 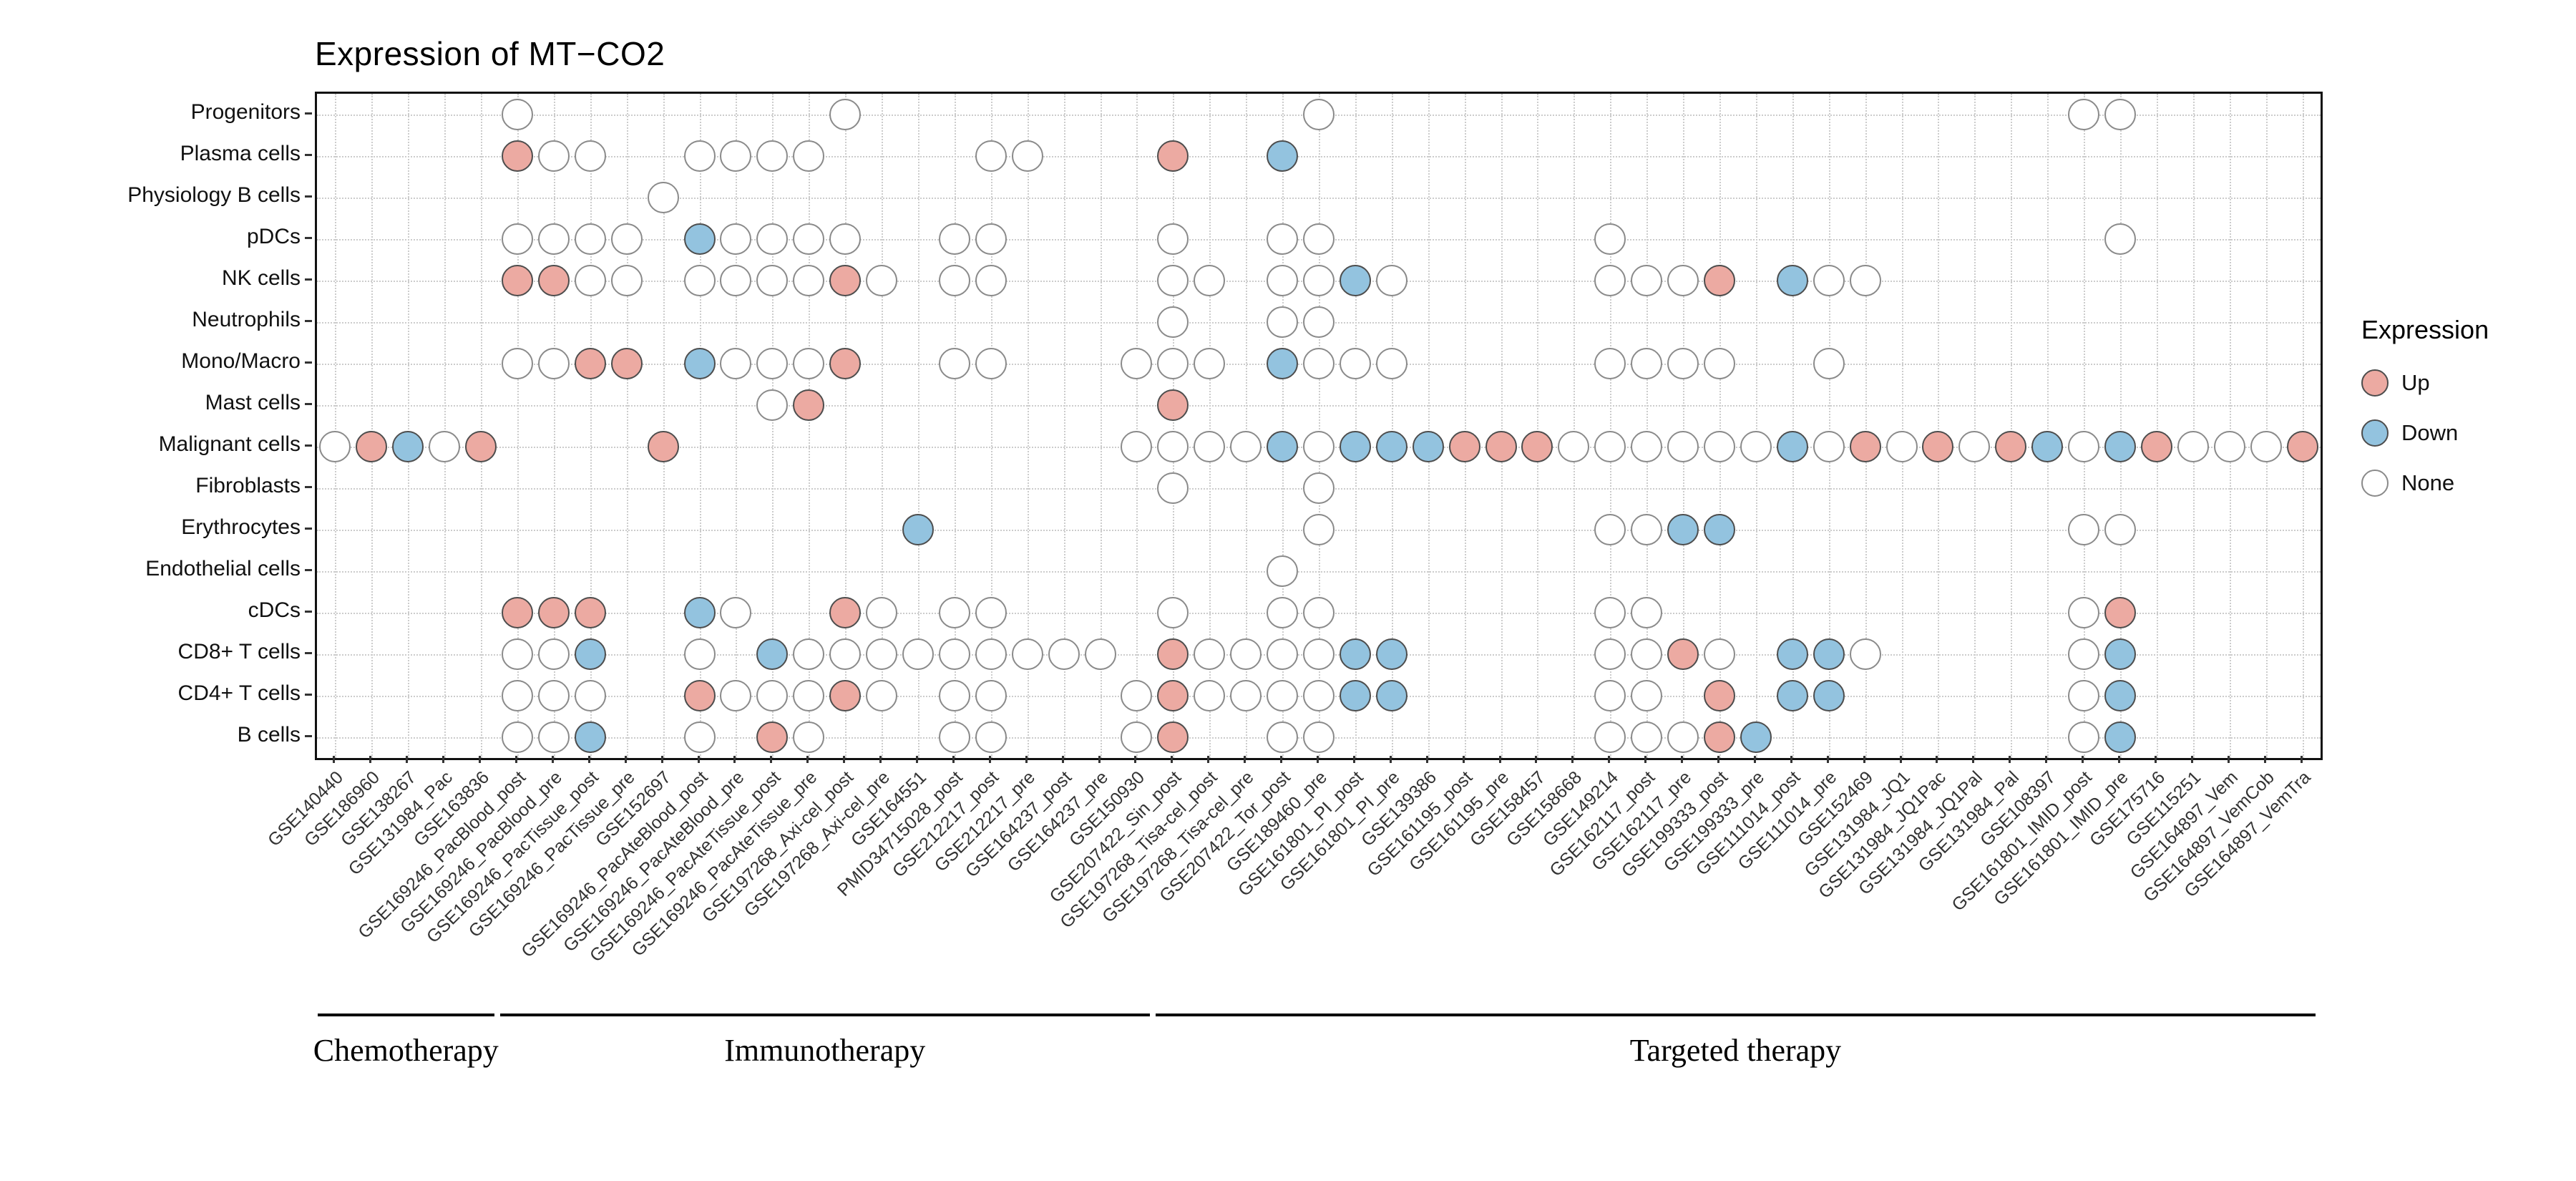 What do you see at coordinates (2425, 383) in the screenshot?
I see `legend-item-up: Up` at bounding box center [2425, 383].